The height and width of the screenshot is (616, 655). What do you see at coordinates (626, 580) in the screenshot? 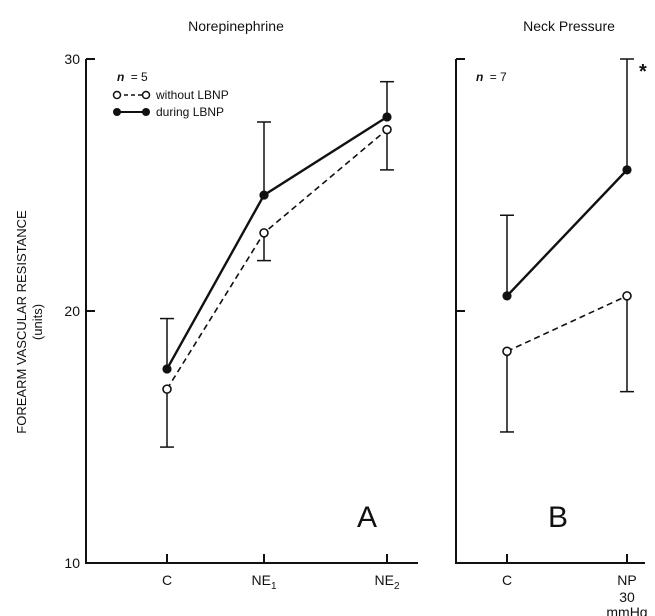
I see `x-tick-label: NP` at bounding box center [626, 580].